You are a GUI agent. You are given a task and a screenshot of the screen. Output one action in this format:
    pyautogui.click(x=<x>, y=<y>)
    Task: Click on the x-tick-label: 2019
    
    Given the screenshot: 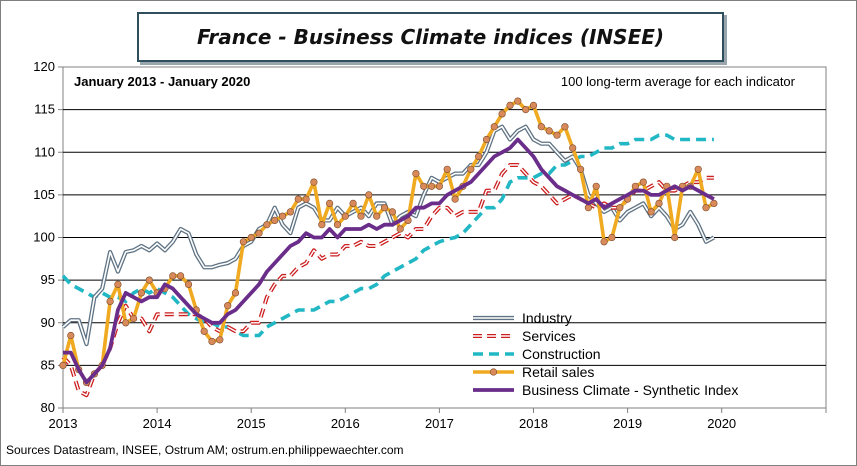 What is the action you would take?
    pyautogui.click(x=627, y=423)
    